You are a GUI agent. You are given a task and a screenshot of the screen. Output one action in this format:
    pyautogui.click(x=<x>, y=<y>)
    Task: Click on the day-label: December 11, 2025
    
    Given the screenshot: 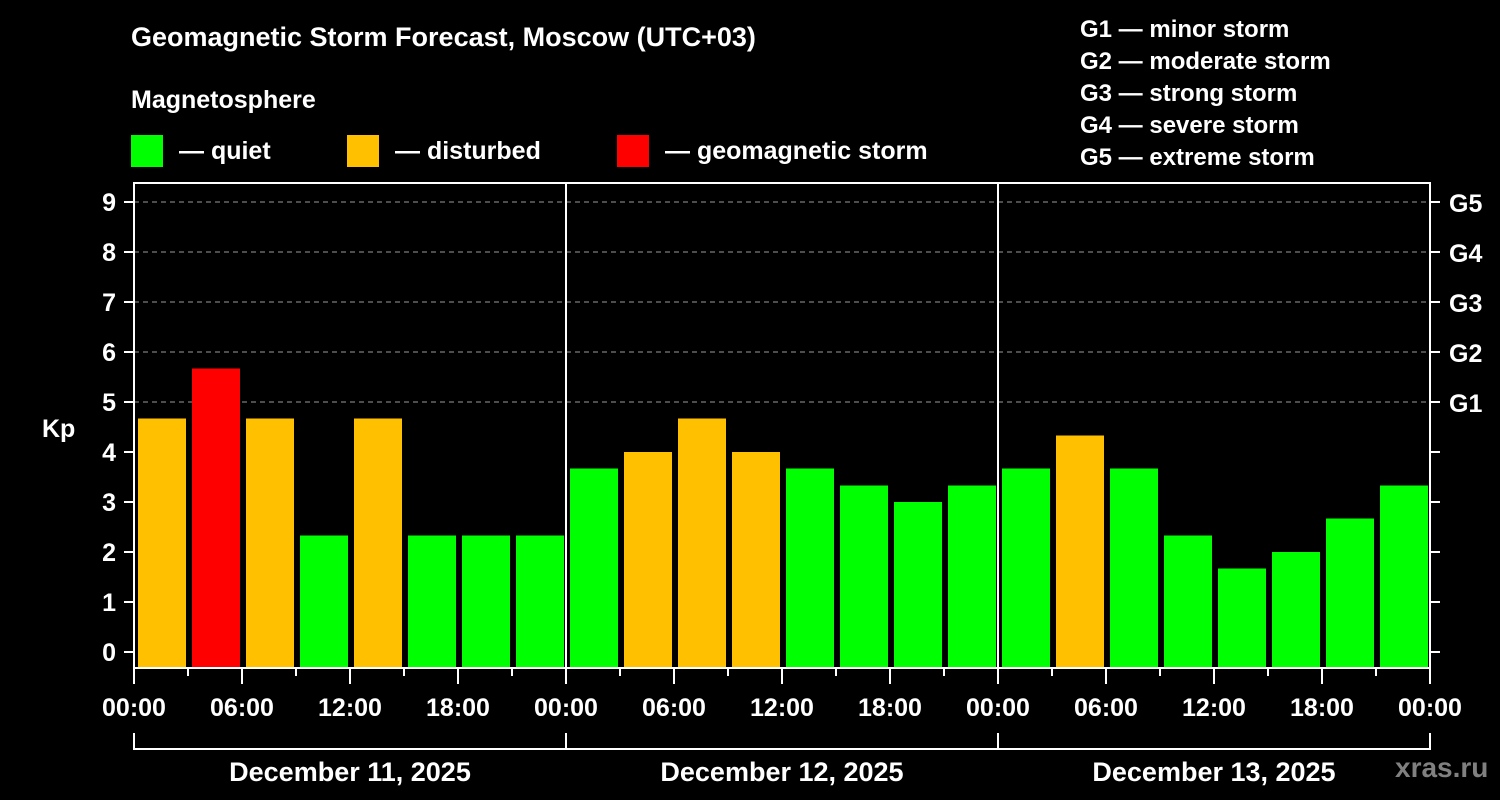 What is the action you would take?
    pyautogui.click(x=350, y=772)
    